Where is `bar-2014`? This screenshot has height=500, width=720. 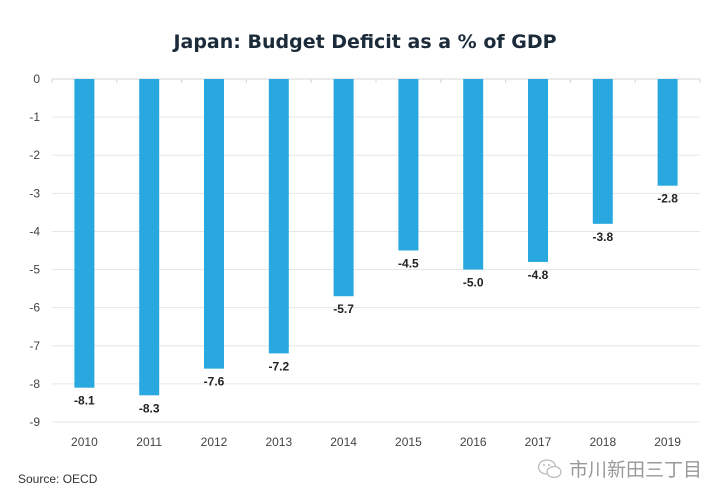
bar-2014 is located at coordinates (343, 188).